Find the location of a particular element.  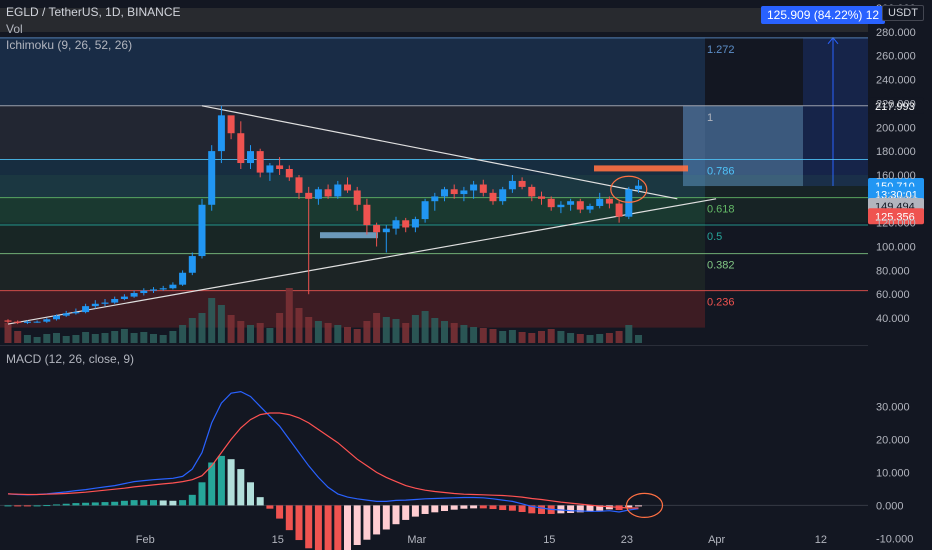

price-tick-label: 240.000 is located at coordinates (896, 81).